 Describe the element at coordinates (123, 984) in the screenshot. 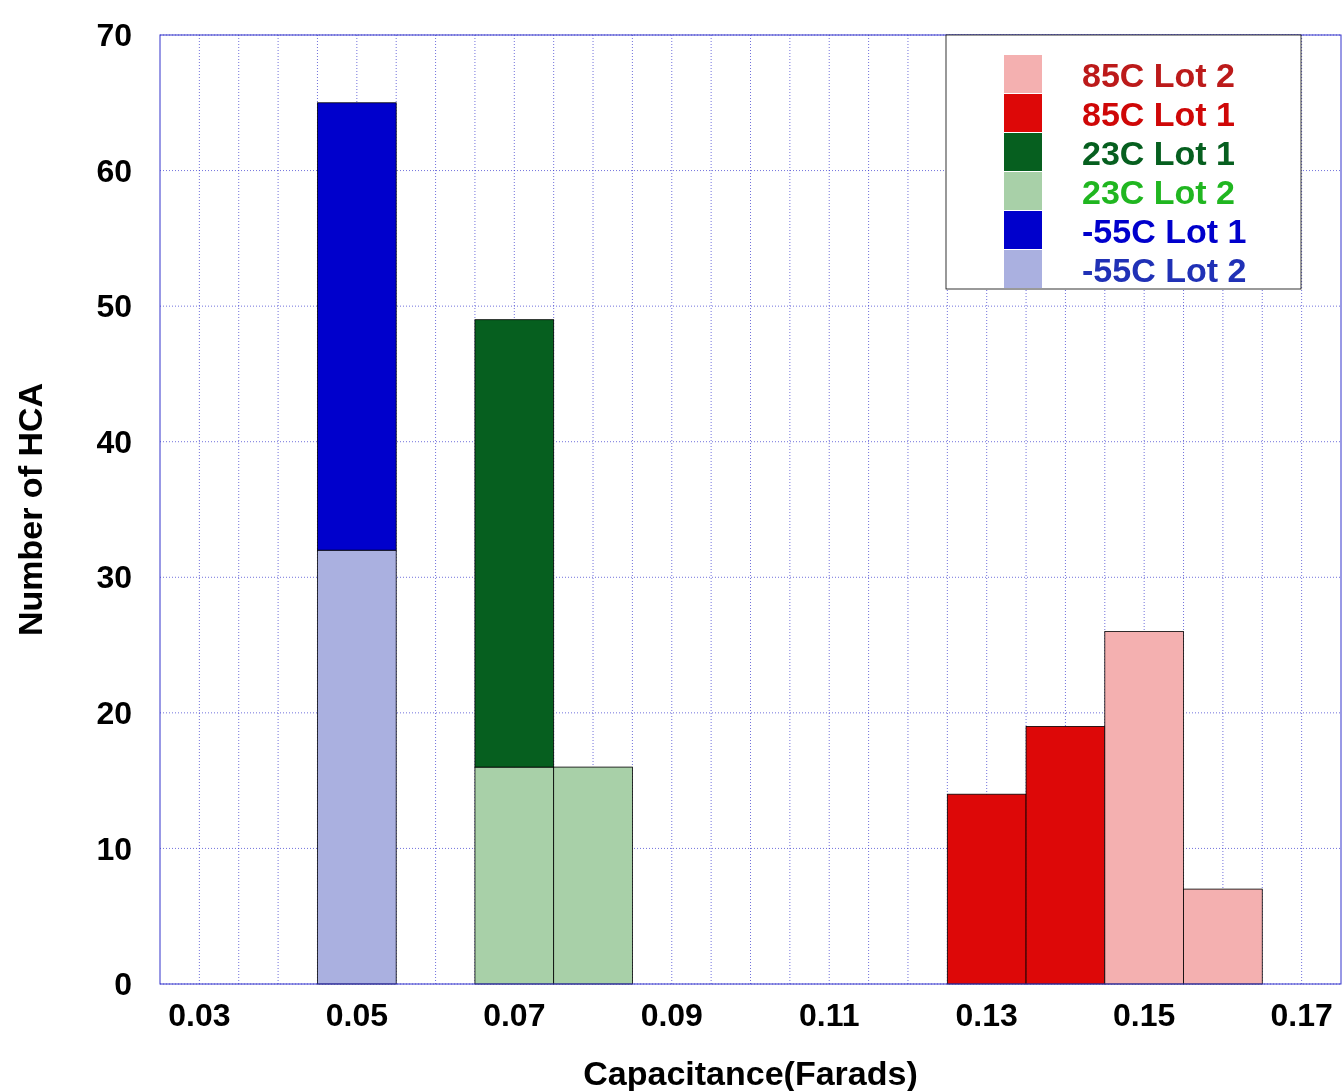

I see `y-tick-label: 0` at that location.